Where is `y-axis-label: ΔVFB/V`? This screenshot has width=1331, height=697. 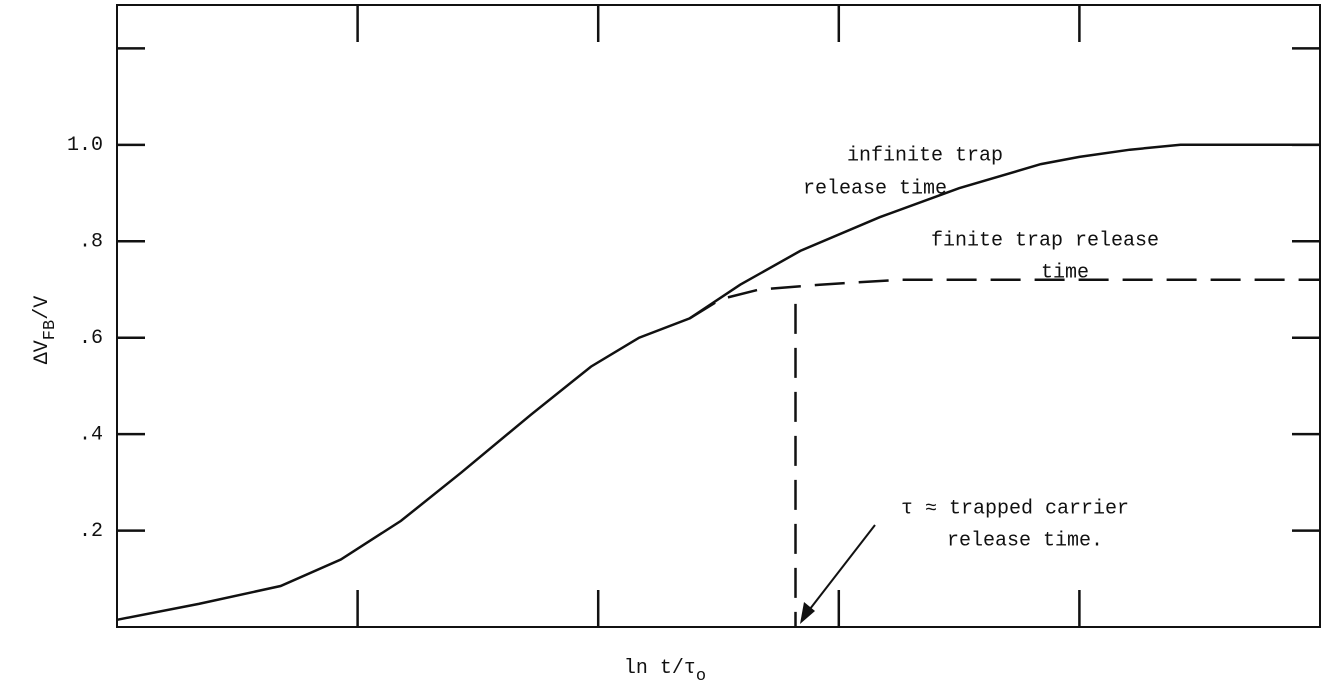 y-axis-label: ΔVFB/V is located at coordinates (45, 330).